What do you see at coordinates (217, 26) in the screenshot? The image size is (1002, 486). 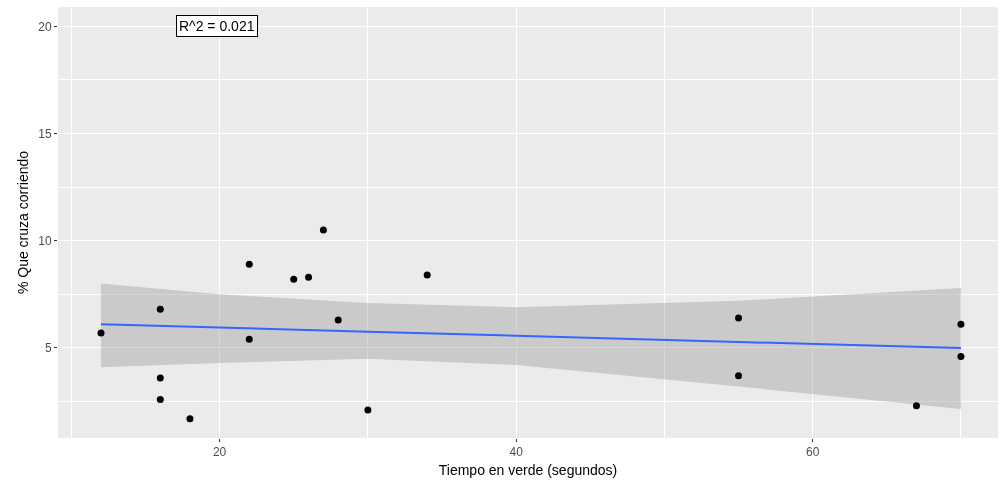 I see `annotation: R^2 = 0.021` at bounding box center [217, 26].